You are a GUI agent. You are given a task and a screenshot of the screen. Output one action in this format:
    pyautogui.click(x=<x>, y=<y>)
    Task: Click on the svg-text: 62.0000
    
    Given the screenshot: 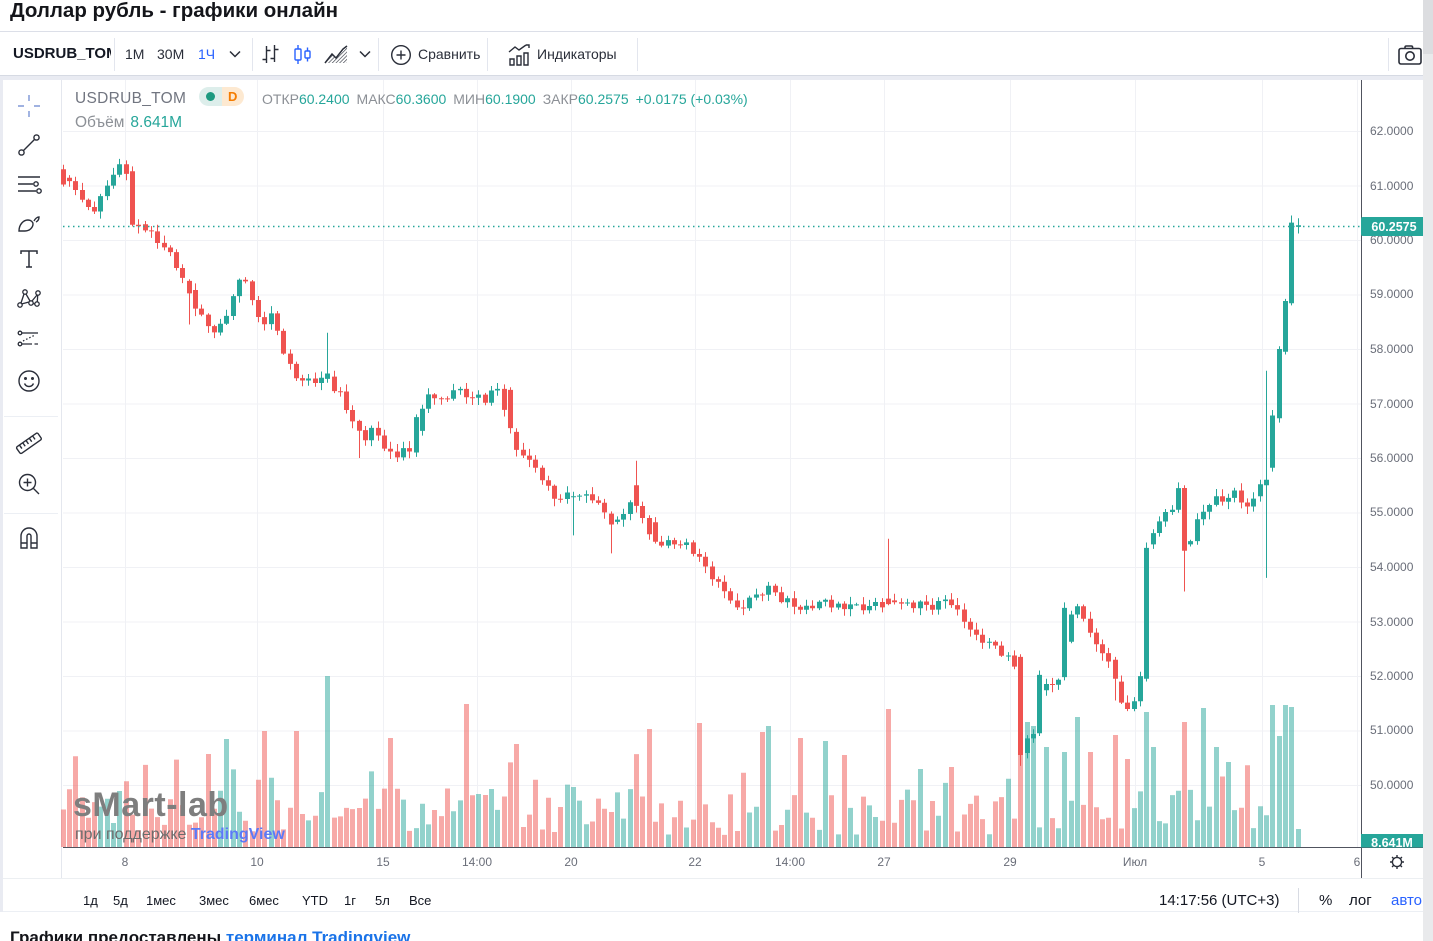 What is the action you would take?
    pyautogui.click(x=1392, y=131)
    